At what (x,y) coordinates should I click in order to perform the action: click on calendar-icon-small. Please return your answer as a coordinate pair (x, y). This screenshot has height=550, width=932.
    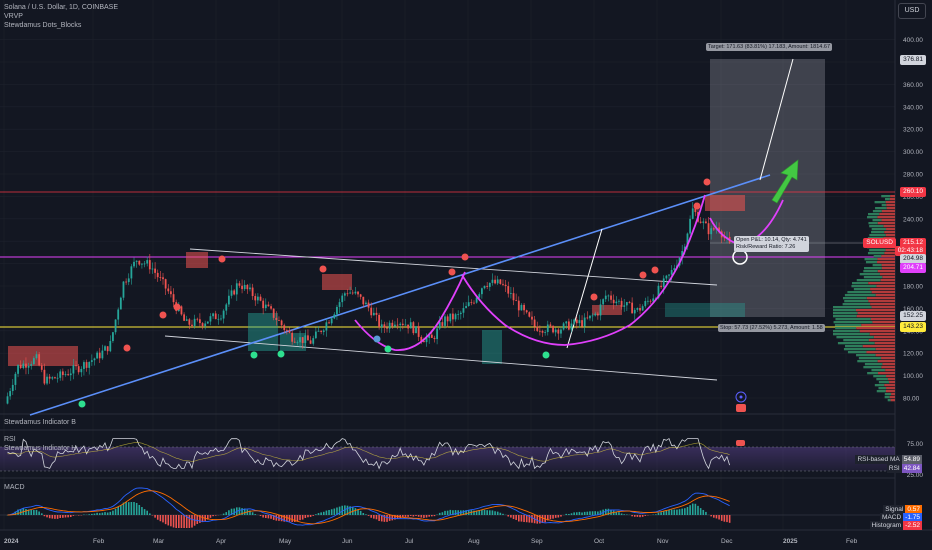
    Looking at the image, I should click on (740, 443).